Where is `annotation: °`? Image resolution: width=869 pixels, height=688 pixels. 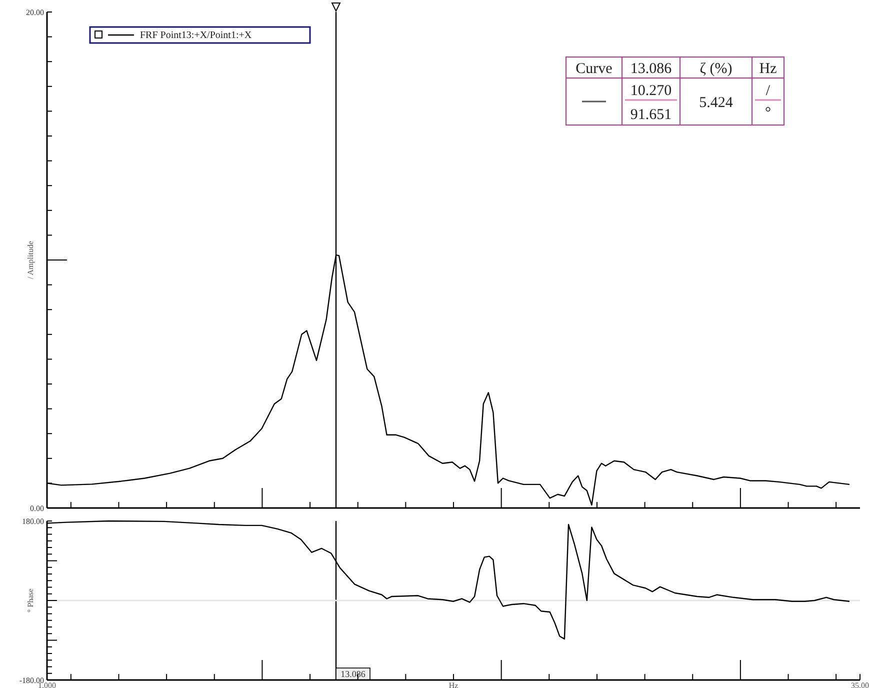 annotation: ° is located at coordinates (768, 113).